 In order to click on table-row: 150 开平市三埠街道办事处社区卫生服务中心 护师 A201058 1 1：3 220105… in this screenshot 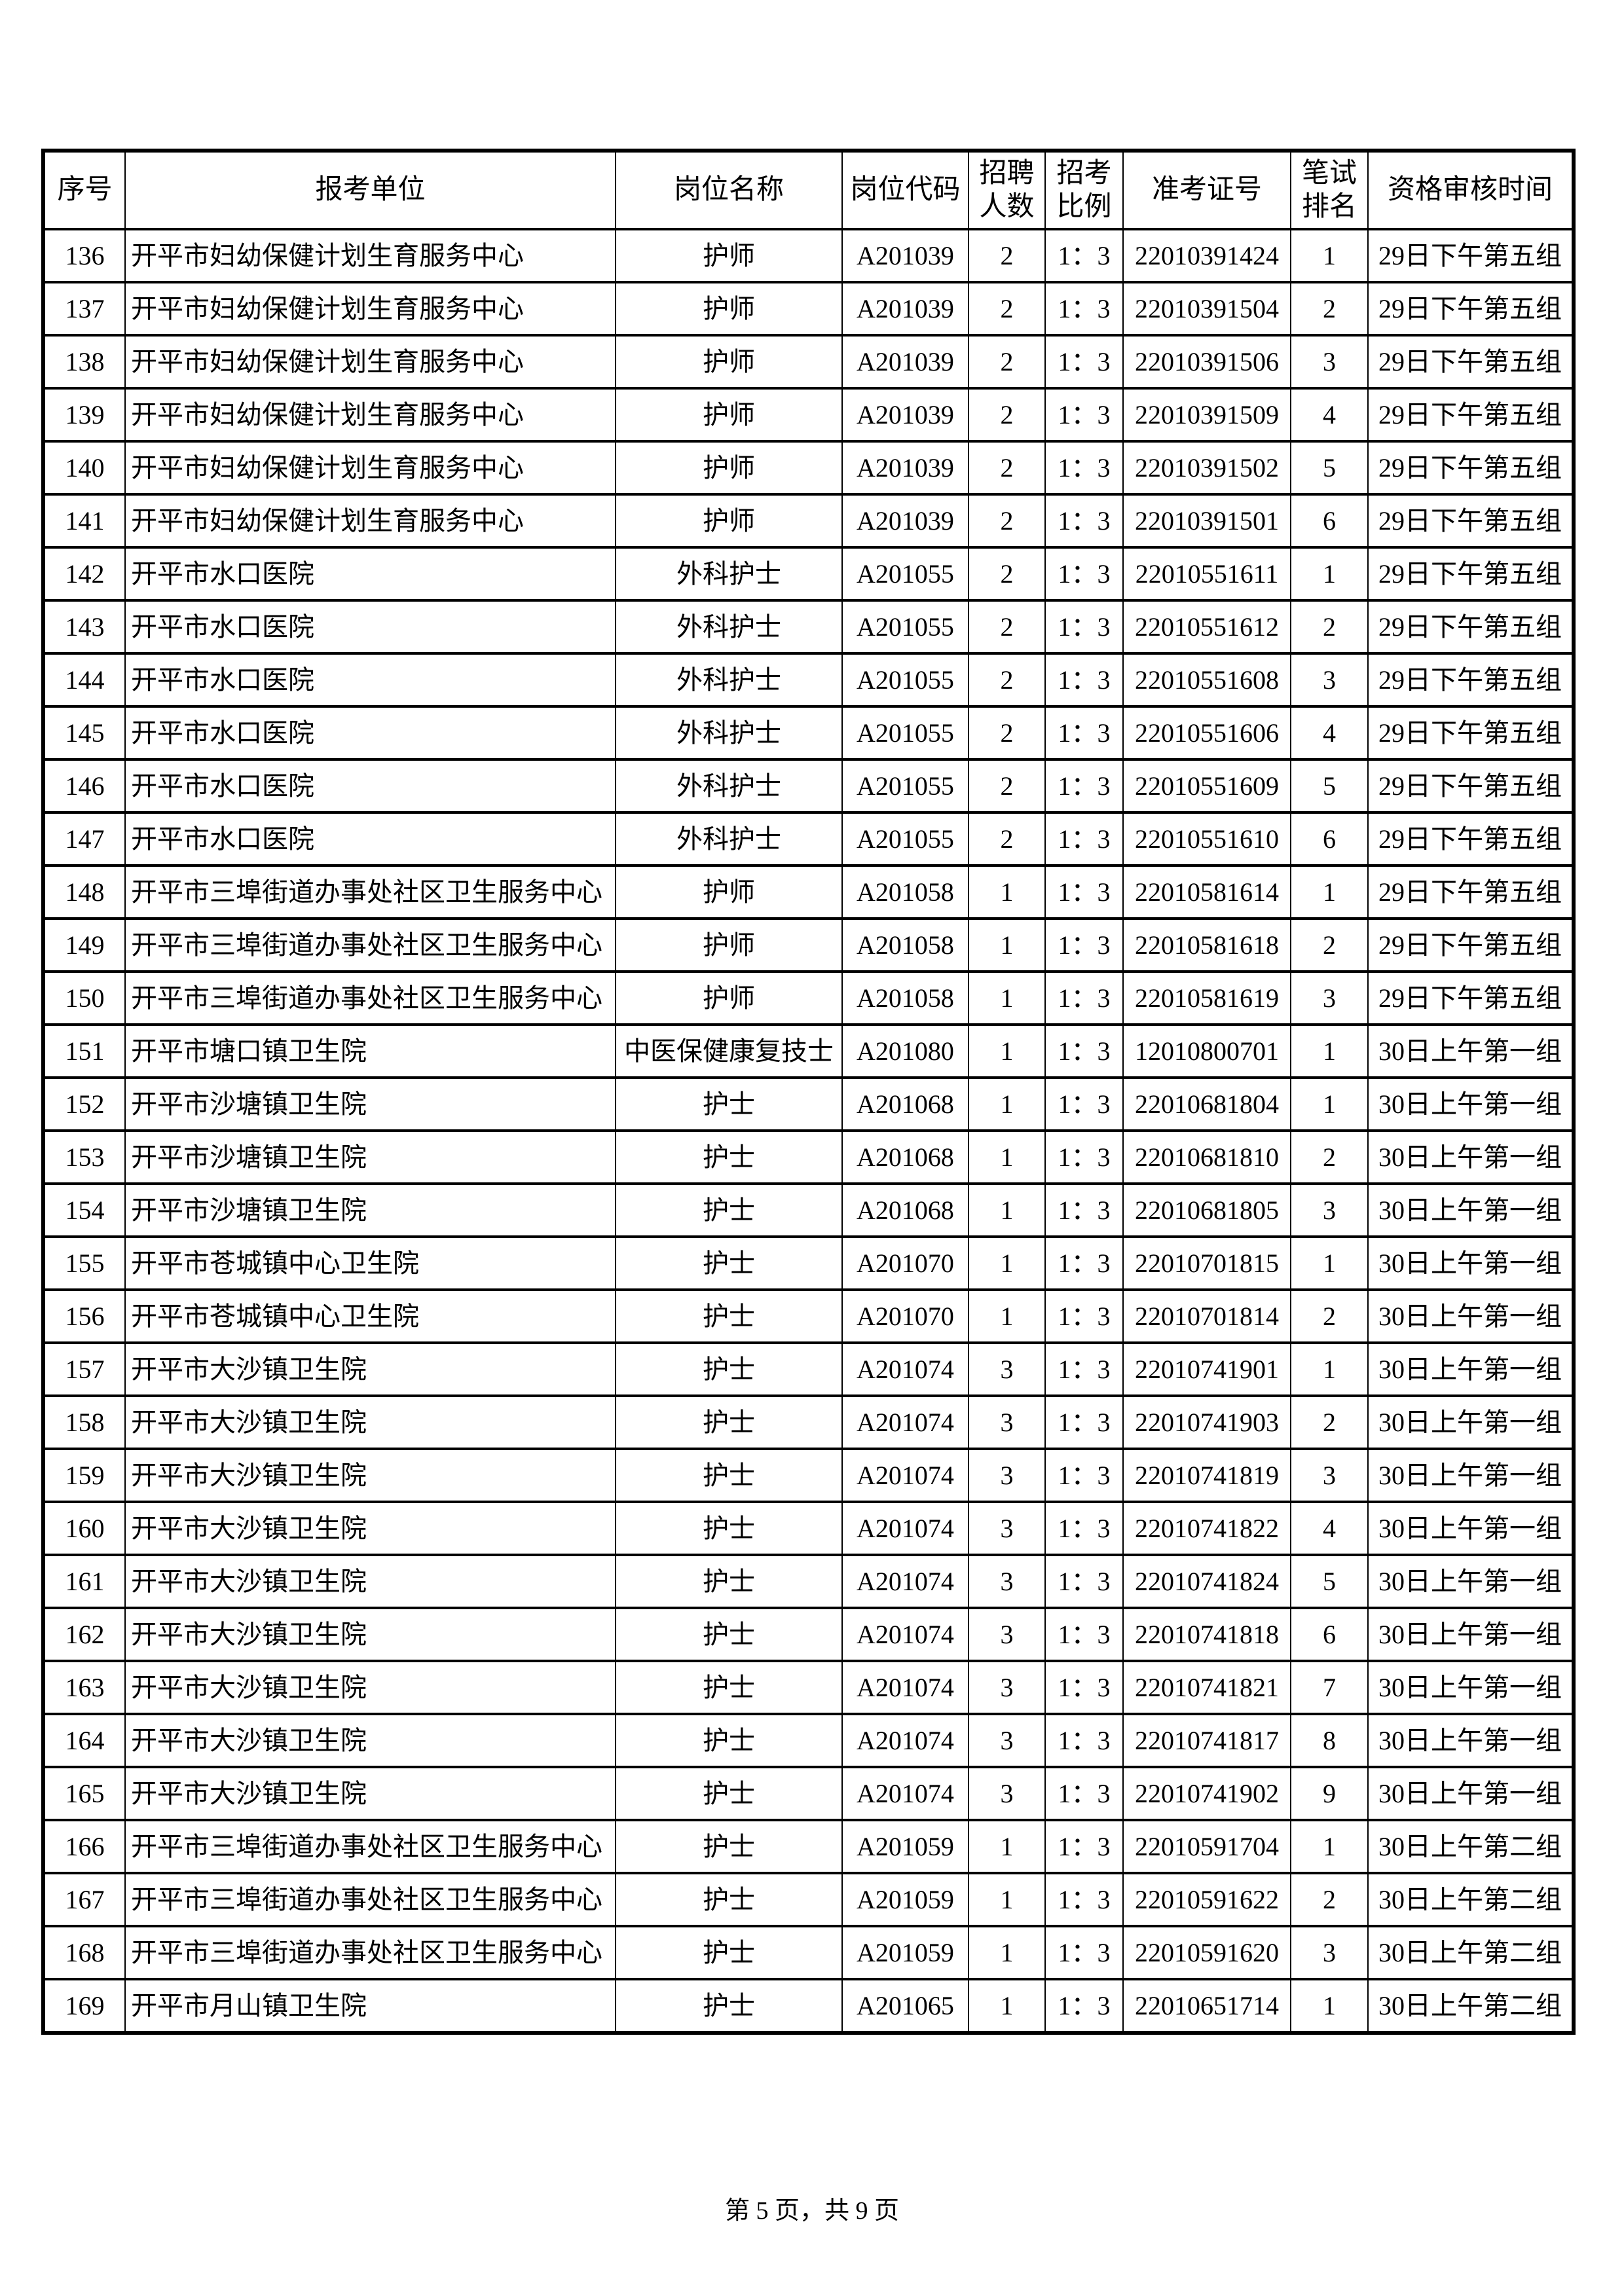, I will do `click(808, 998)`.